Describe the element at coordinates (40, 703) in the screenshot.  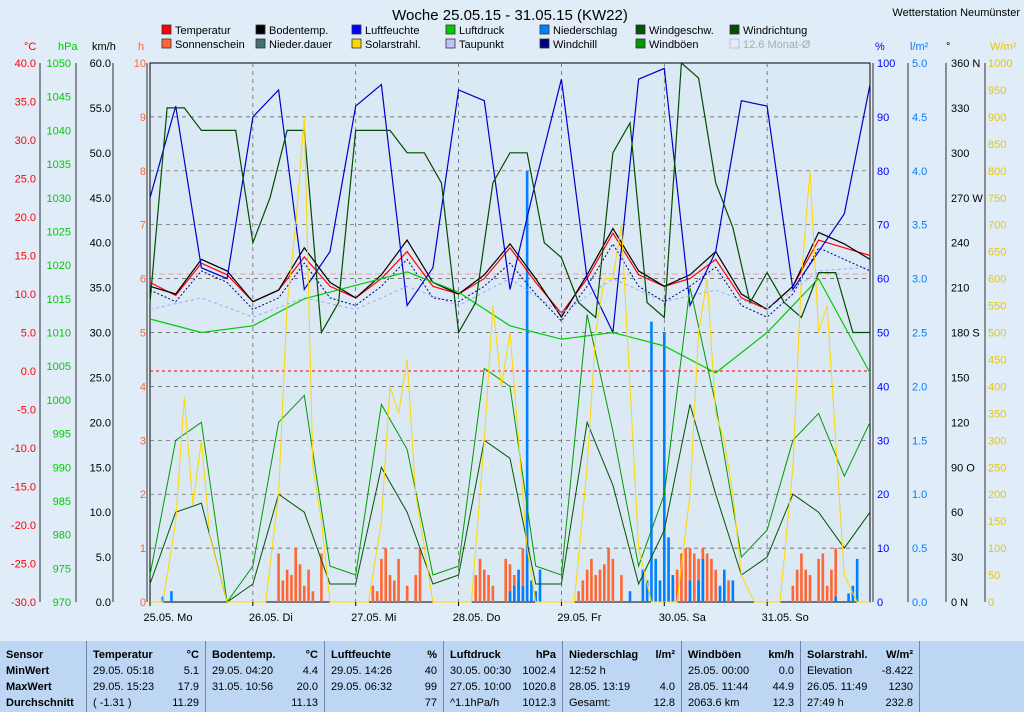
I see `row-label-avg: Durchschnitt` at that location.